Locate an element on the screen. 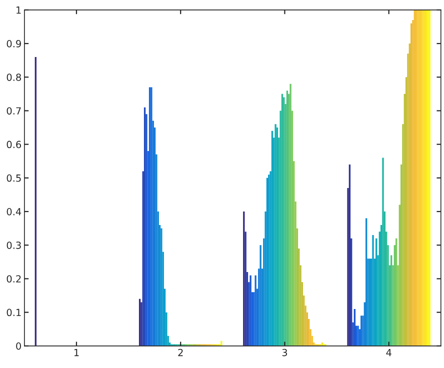 The height and width of the screenshot is (368, 444). y-tick-label: 0.5 is located at coordinates (13, 178).